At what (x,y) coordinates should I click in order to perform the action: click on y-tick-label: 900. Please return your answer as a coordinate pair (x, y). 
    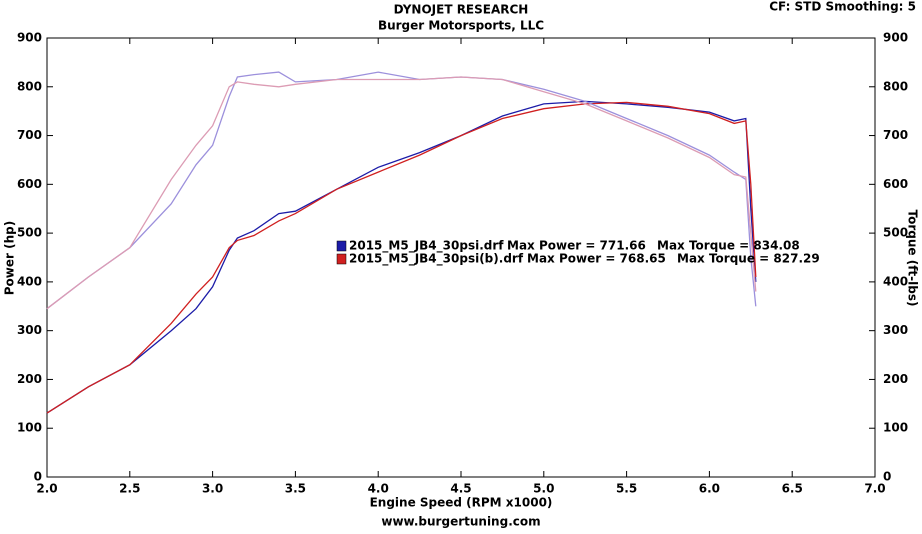
    Looking at the image, I should click on (29, 38).